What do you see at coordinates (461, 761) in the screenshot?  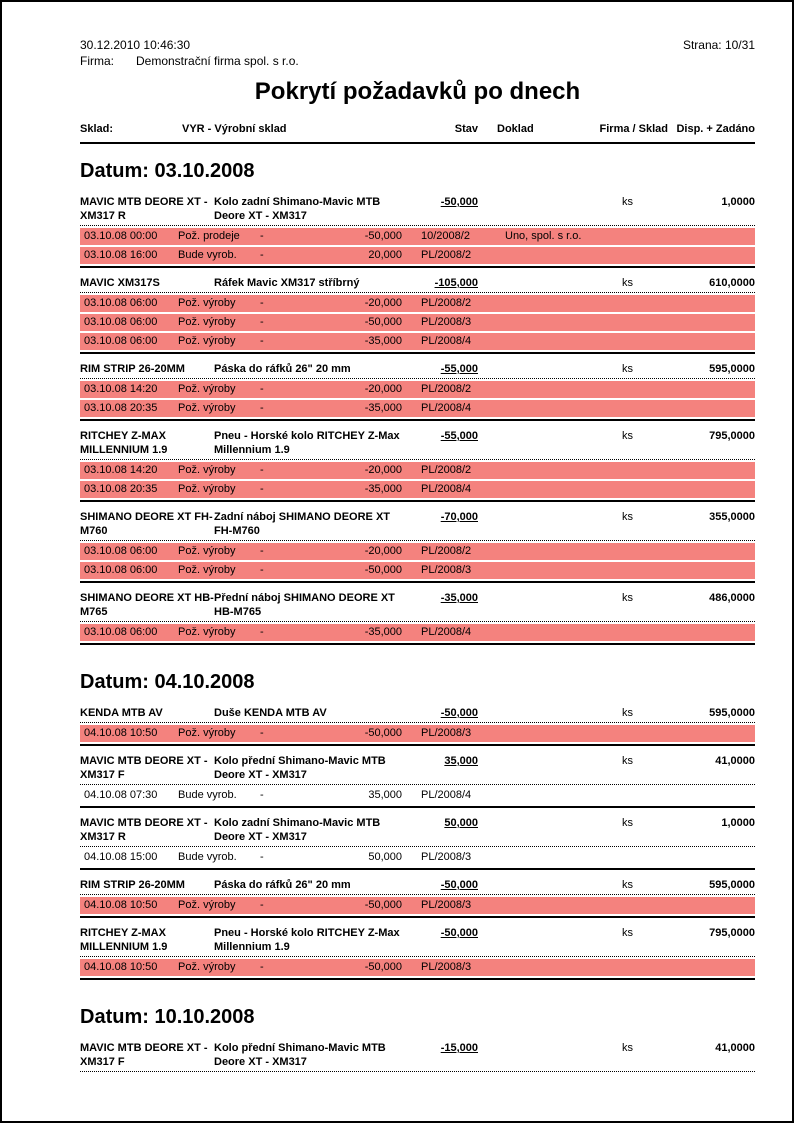 I see `item-stav-value: 35,000` at bounding box center [461, 761].